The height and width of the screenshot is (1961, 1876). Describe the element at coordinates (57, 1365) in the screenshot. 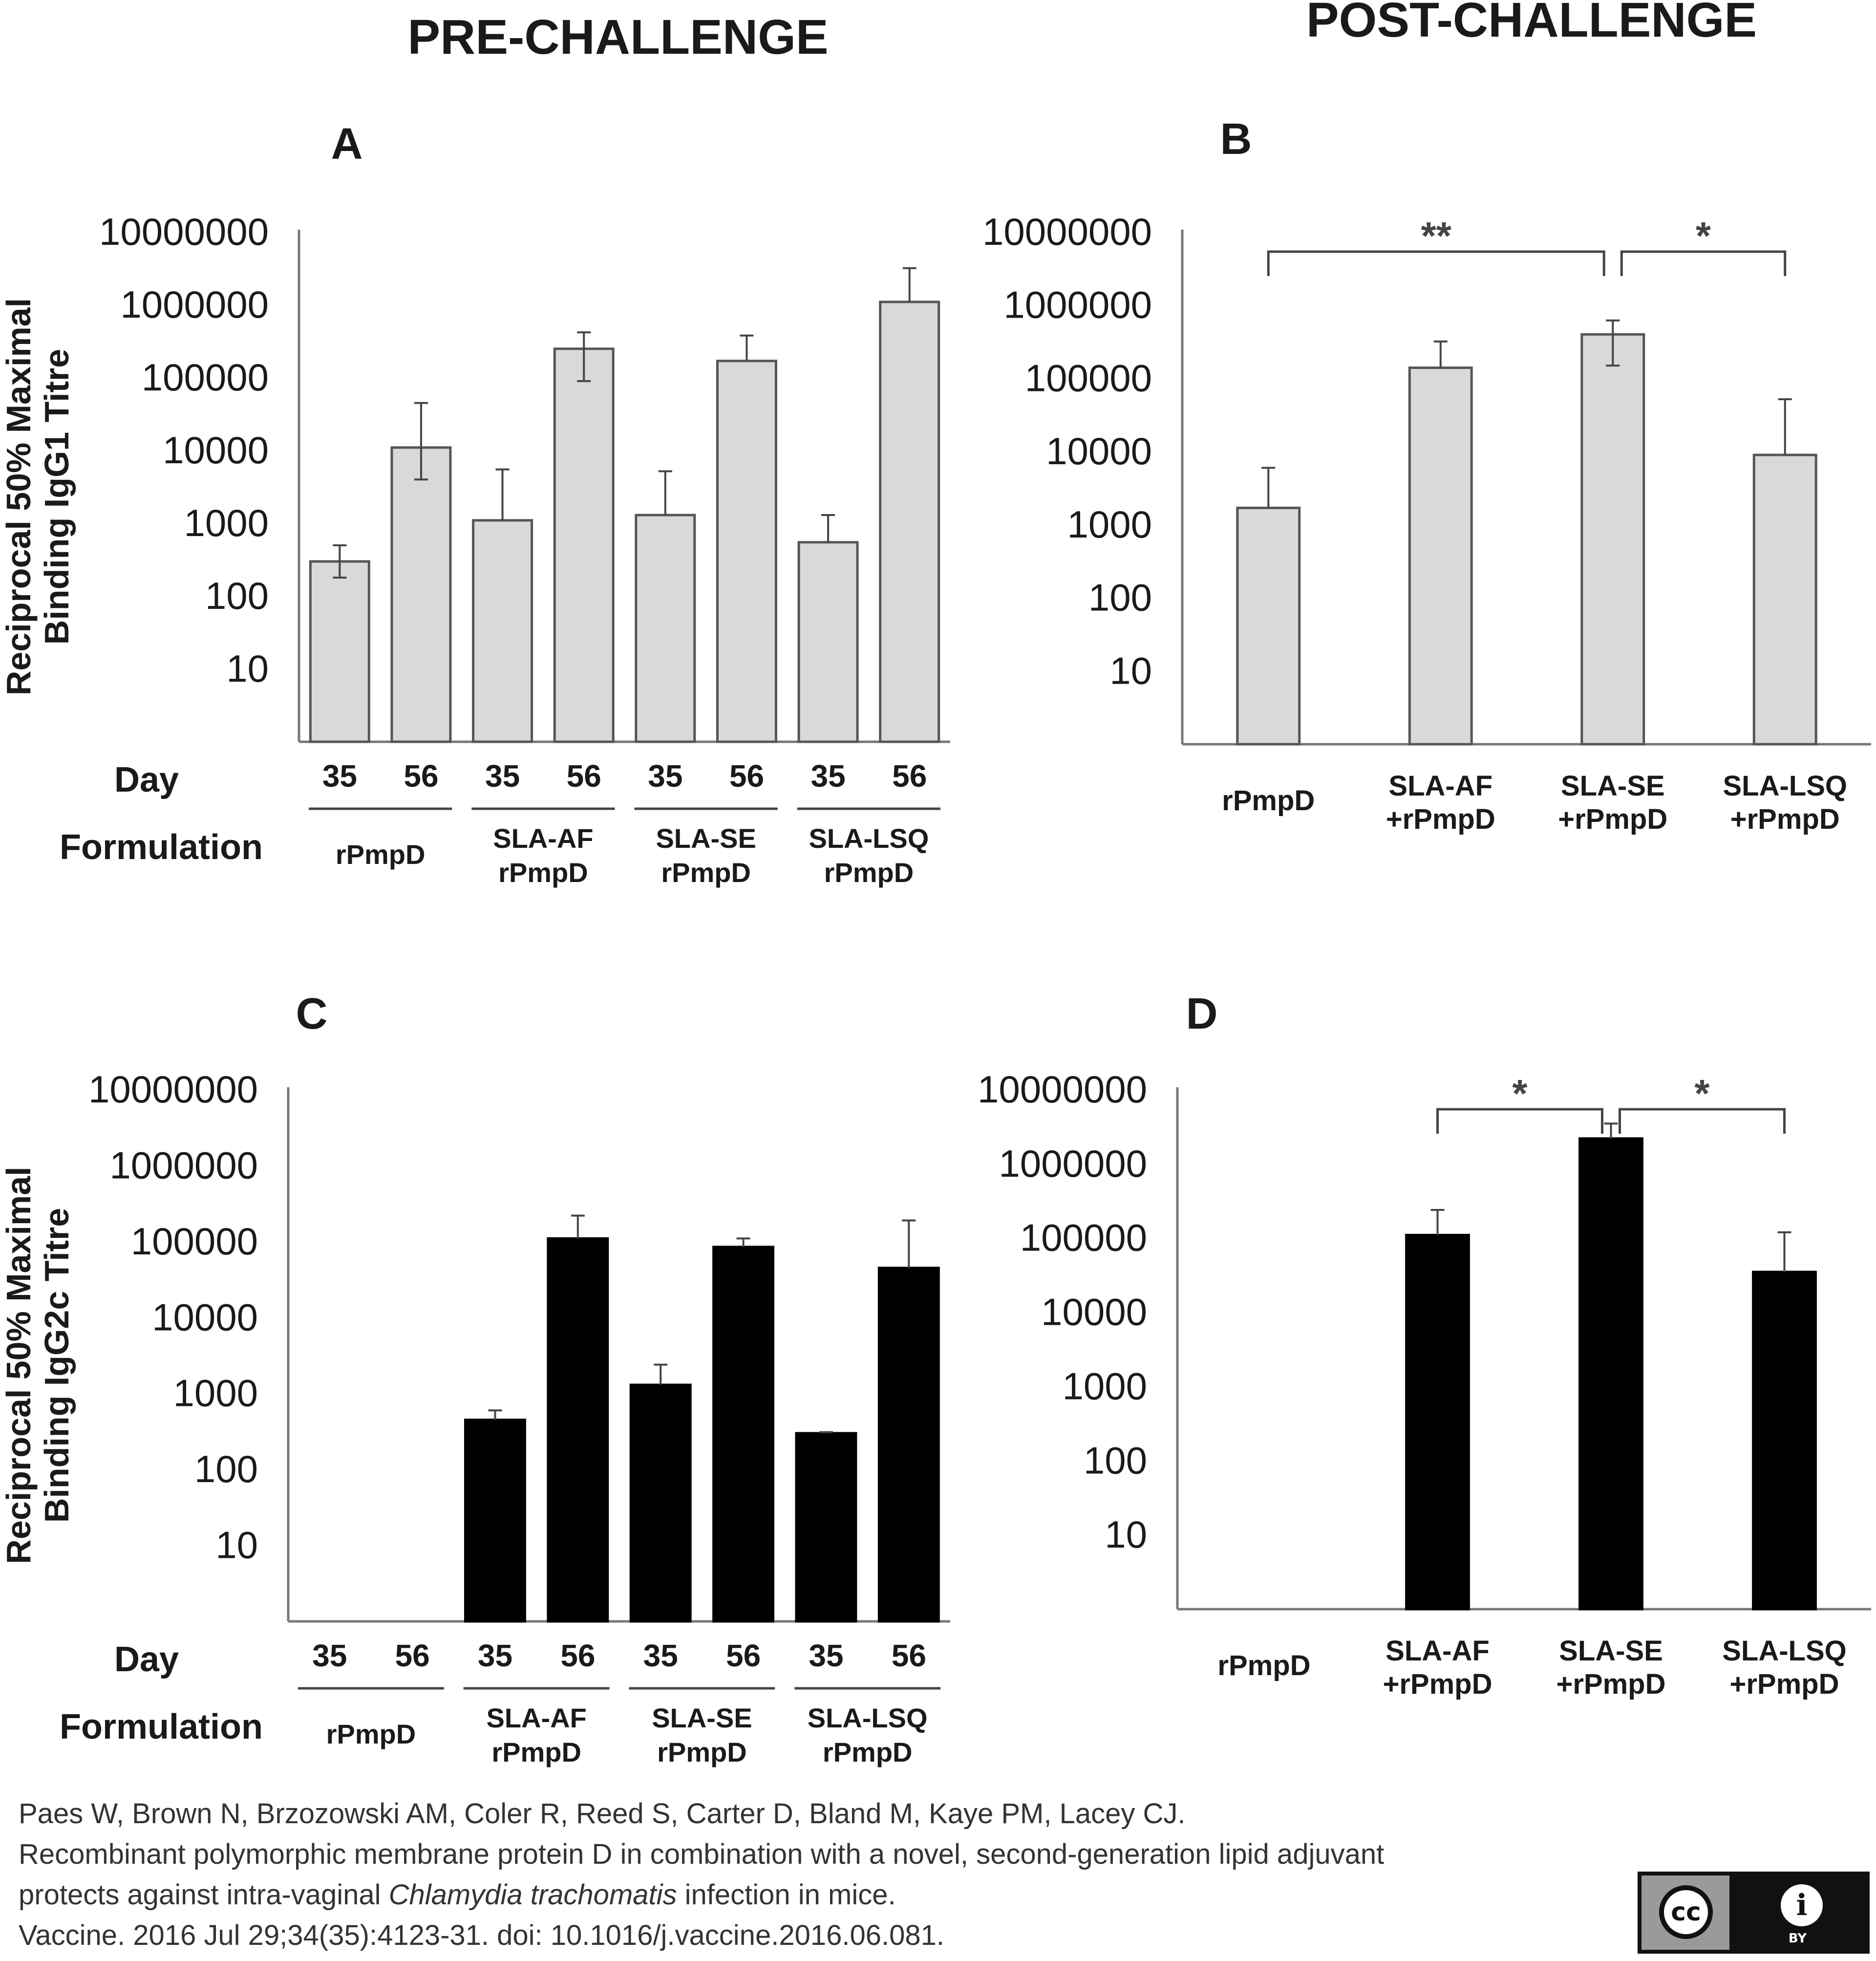

I see `y-axis-title-line: Binding IgG2c Titre` at that location.